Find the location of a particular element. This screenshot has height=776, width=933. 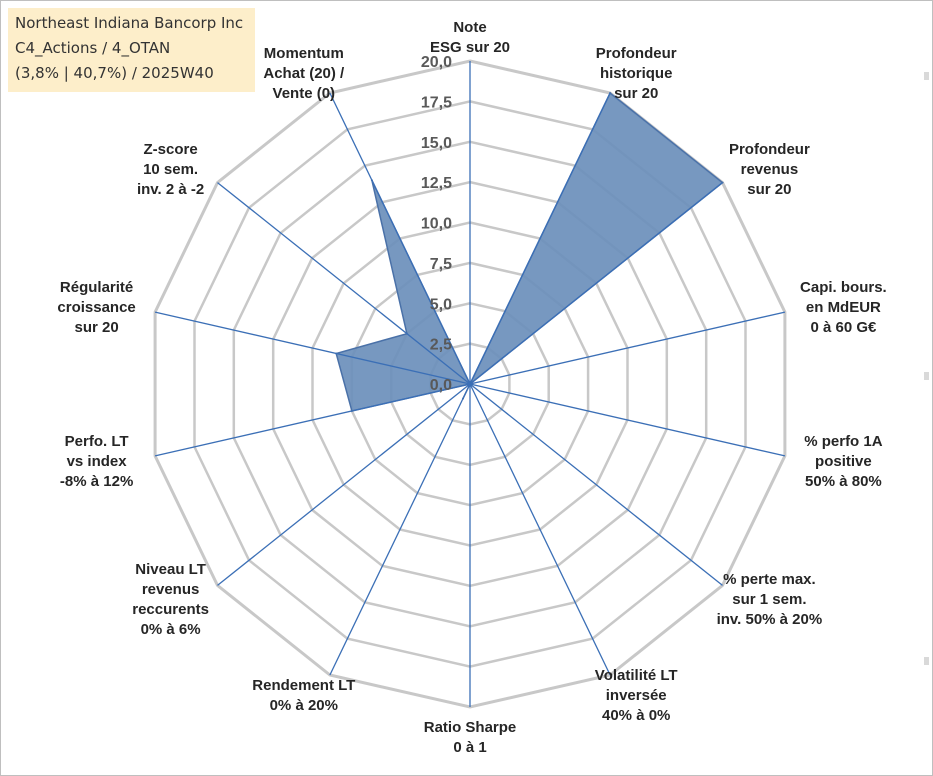

axis-label: Ratio Sharpe 0 à 1 is located at coordinates (470, 737).